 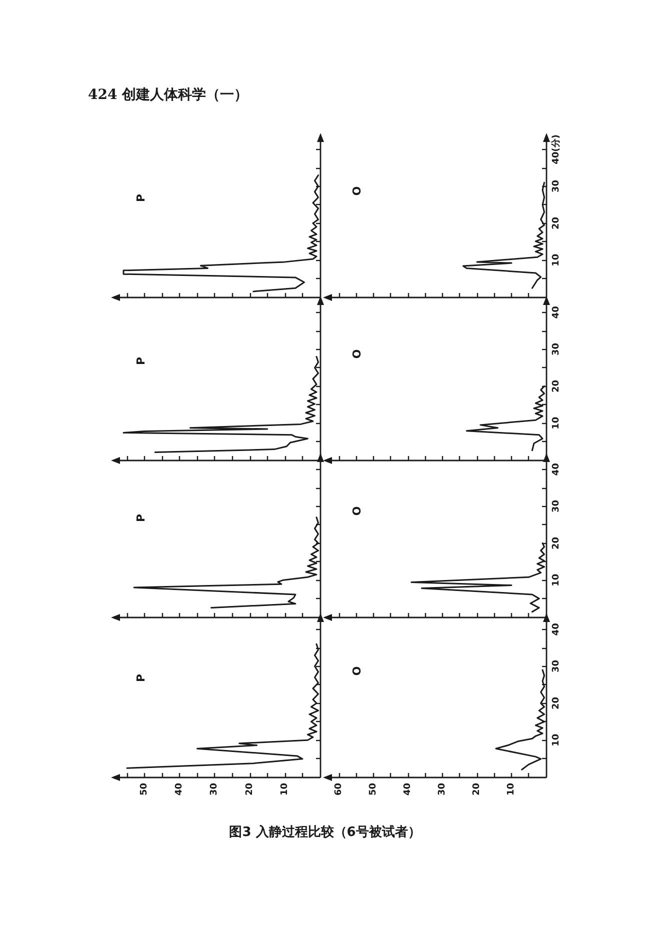 I want to click on caption: 图3 入静过程比较（6号被试者）, so click(x=325, y=832).